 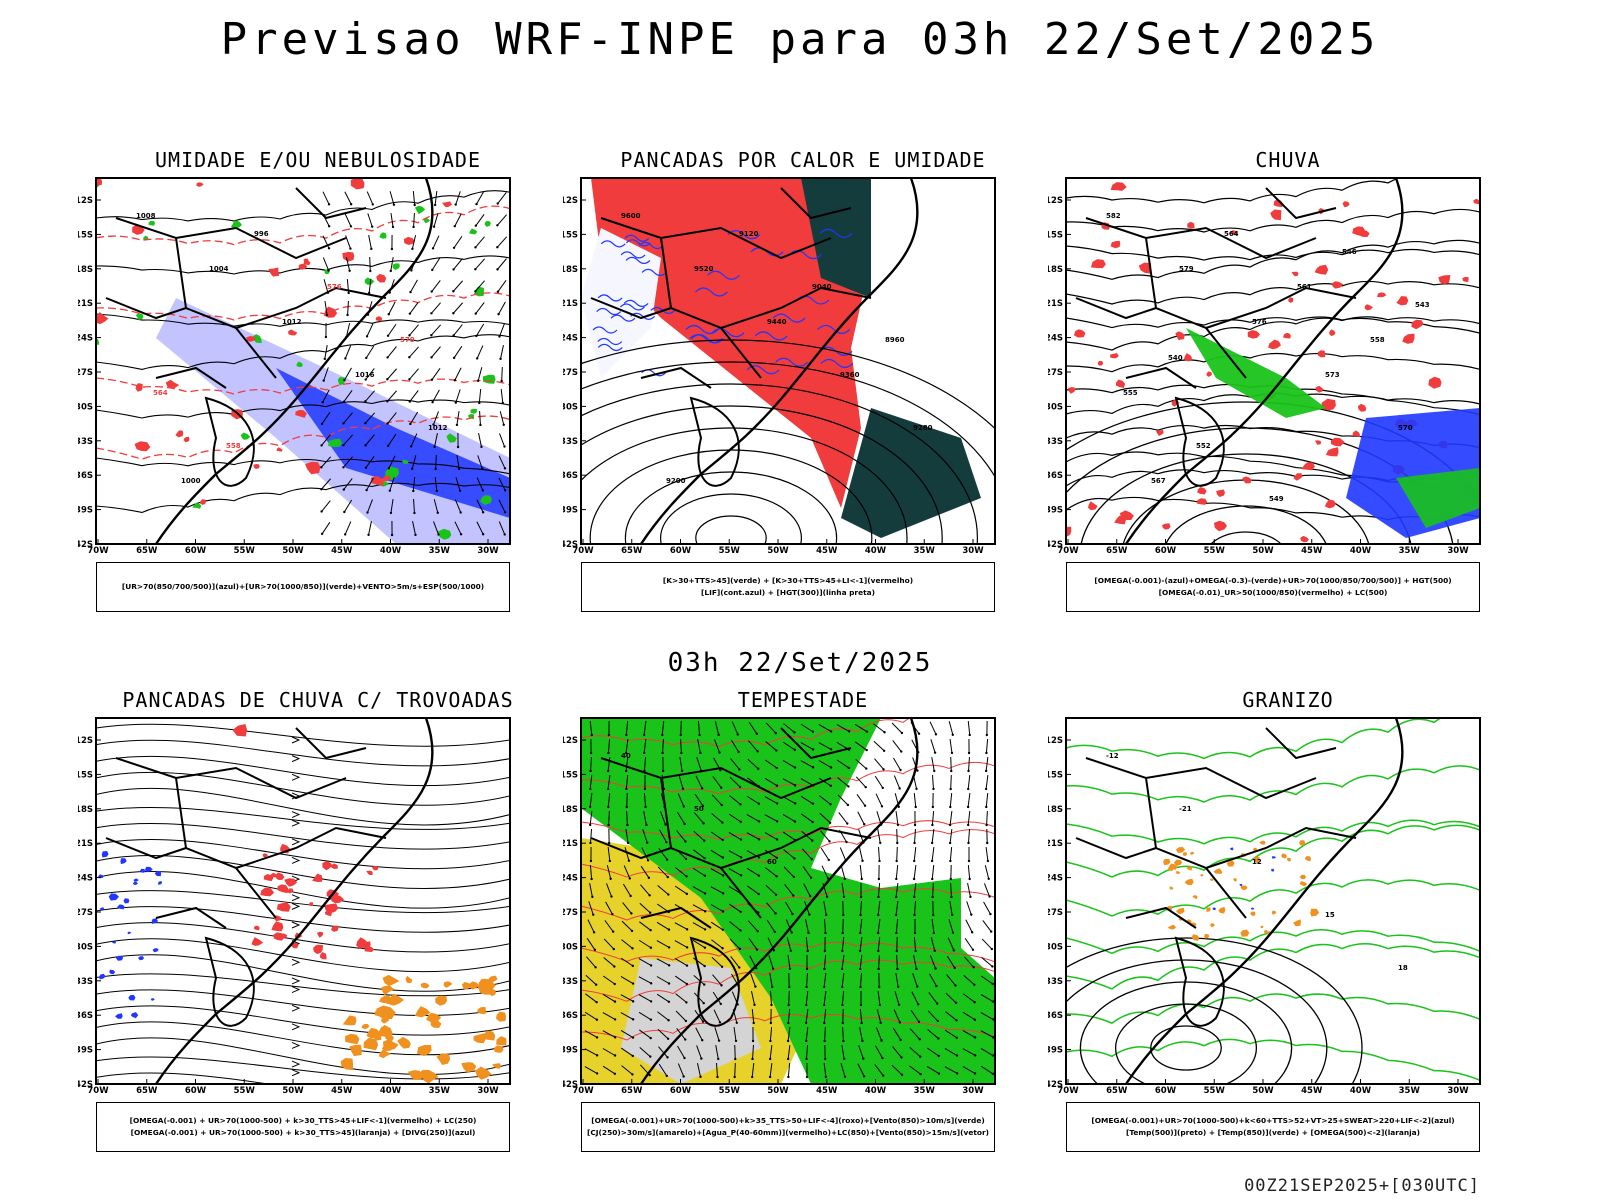 I want to click on map-background, so click(x=1273, y=901).